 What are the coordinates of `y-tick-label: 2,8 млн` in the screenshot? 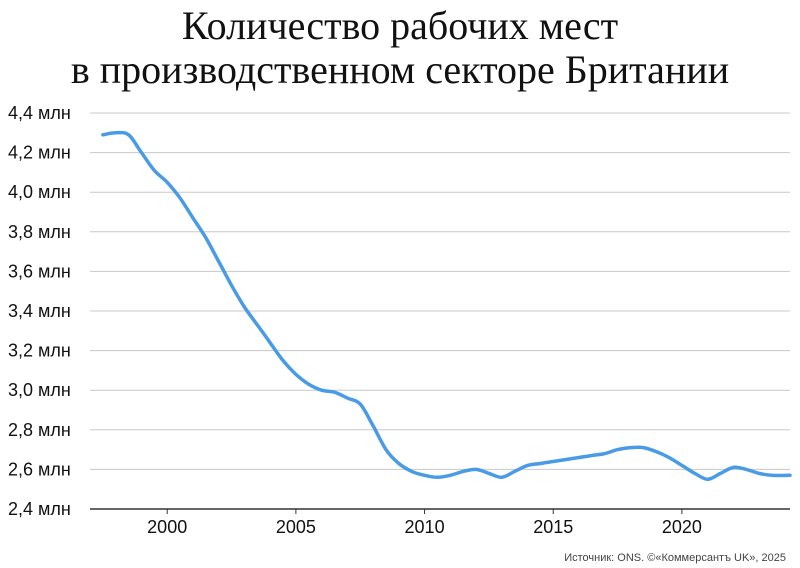 It's located at (39, 430).